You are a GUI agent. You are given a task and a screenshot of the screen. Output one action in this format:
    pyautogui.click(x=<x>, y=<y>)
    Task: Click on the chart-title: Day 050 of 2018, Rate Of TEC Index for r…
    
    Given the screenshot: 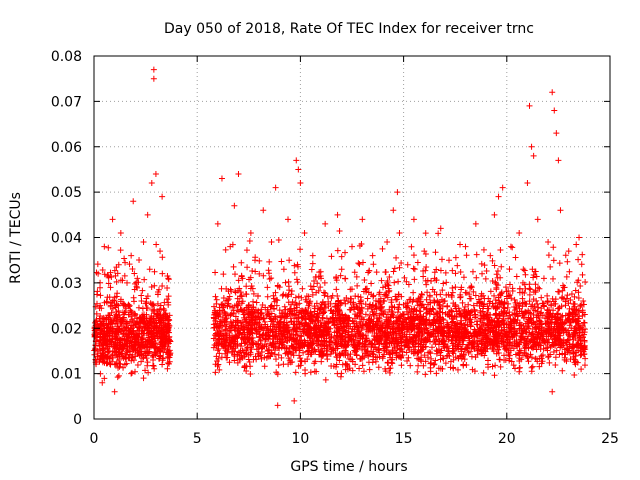 What is the action you would take?
    pyautogui.click(x=349, y=29)
    